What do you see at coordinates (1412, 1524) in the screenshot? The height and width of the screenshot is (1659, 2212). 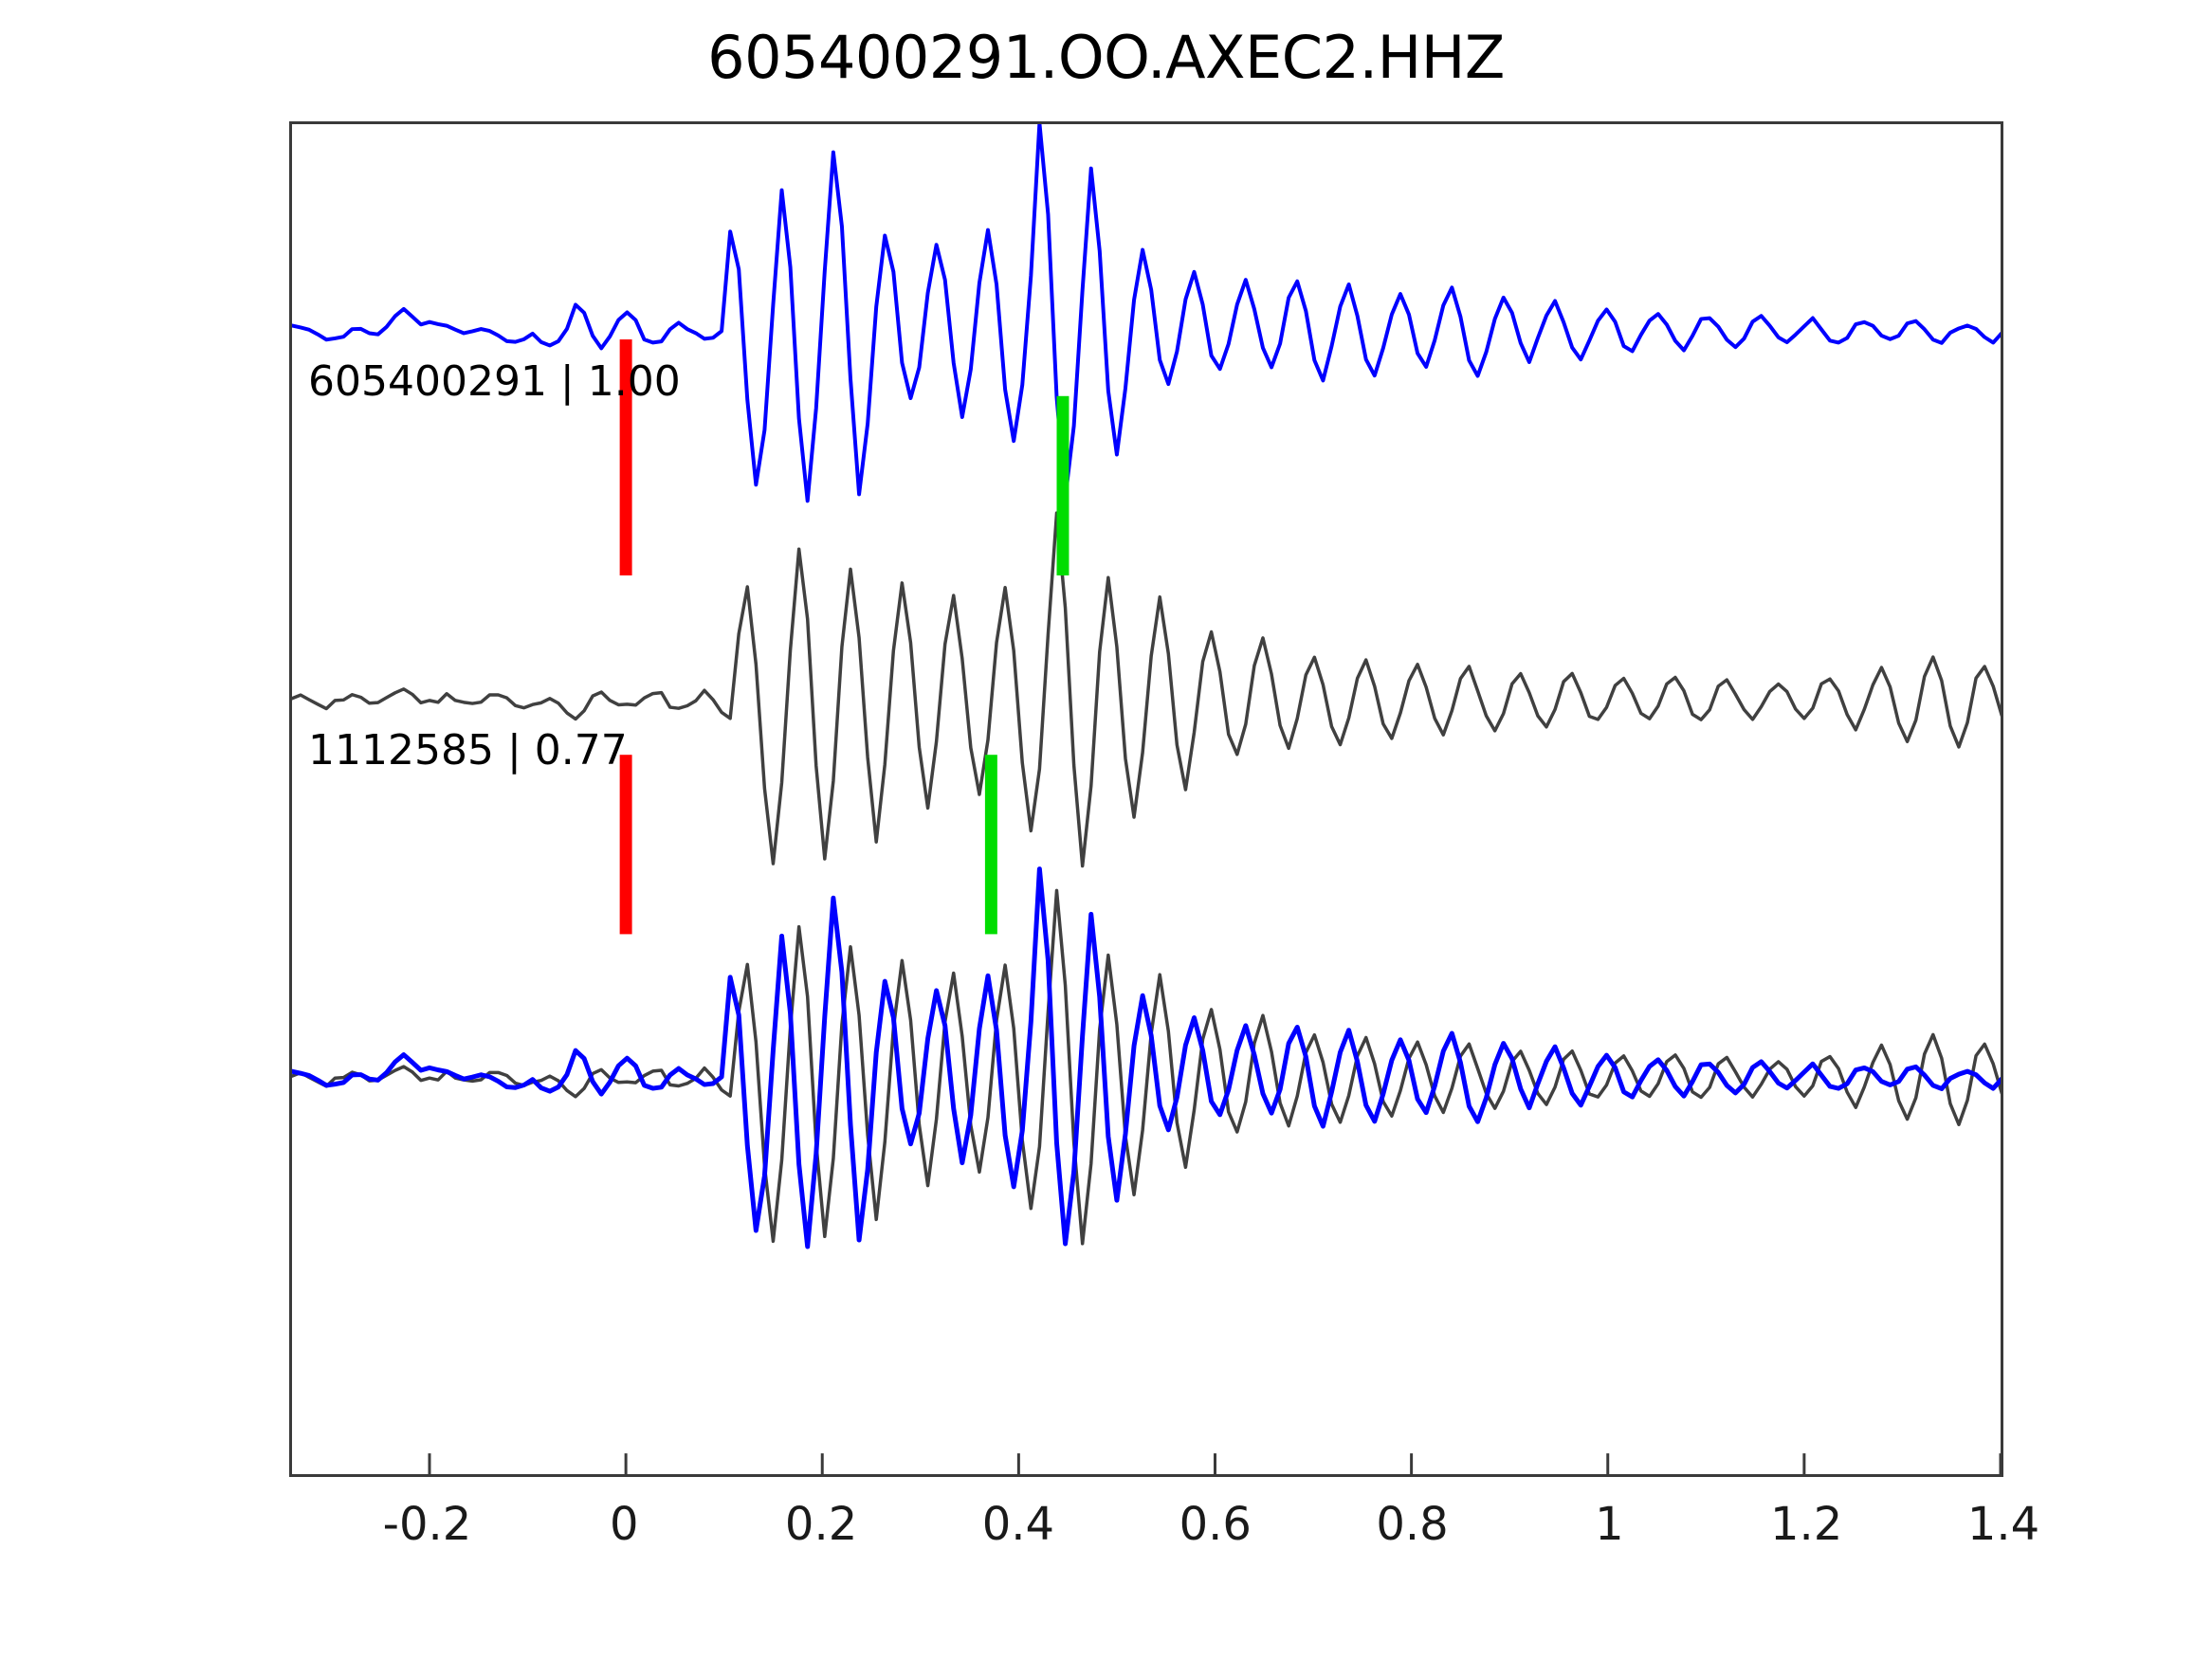 I see `x-tick-label: 0.8` at bounding box center [1412, 1524].